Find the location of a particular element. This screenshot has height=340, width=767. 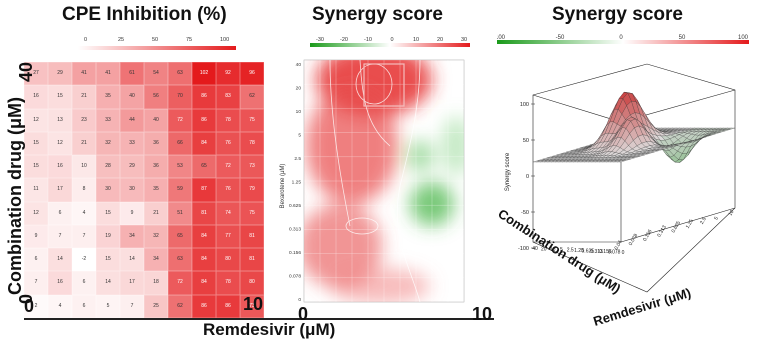

colorbar-tick-label: 10 is located at coordinates (416, 40).